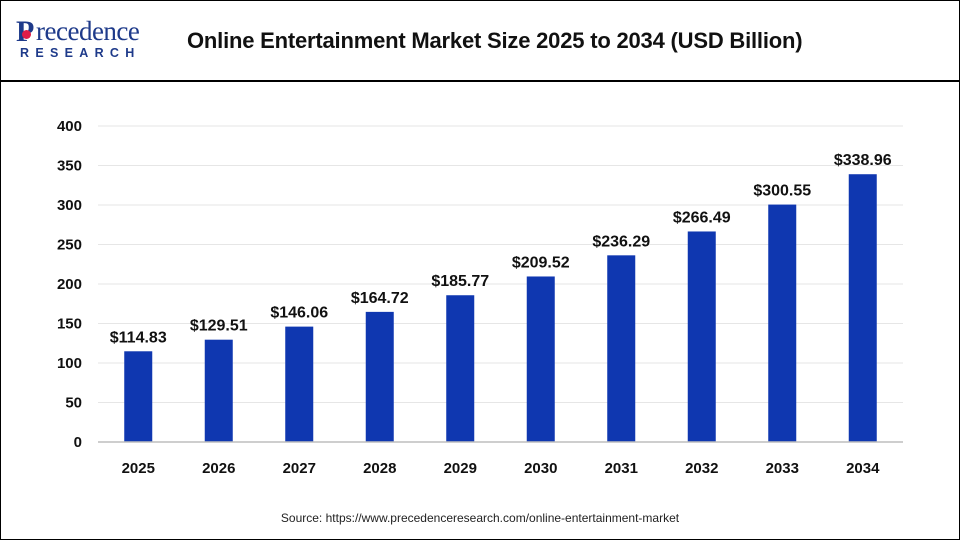 This screenshot has height=540, width=960. I want to click on bar-2029, so click(460, 368).